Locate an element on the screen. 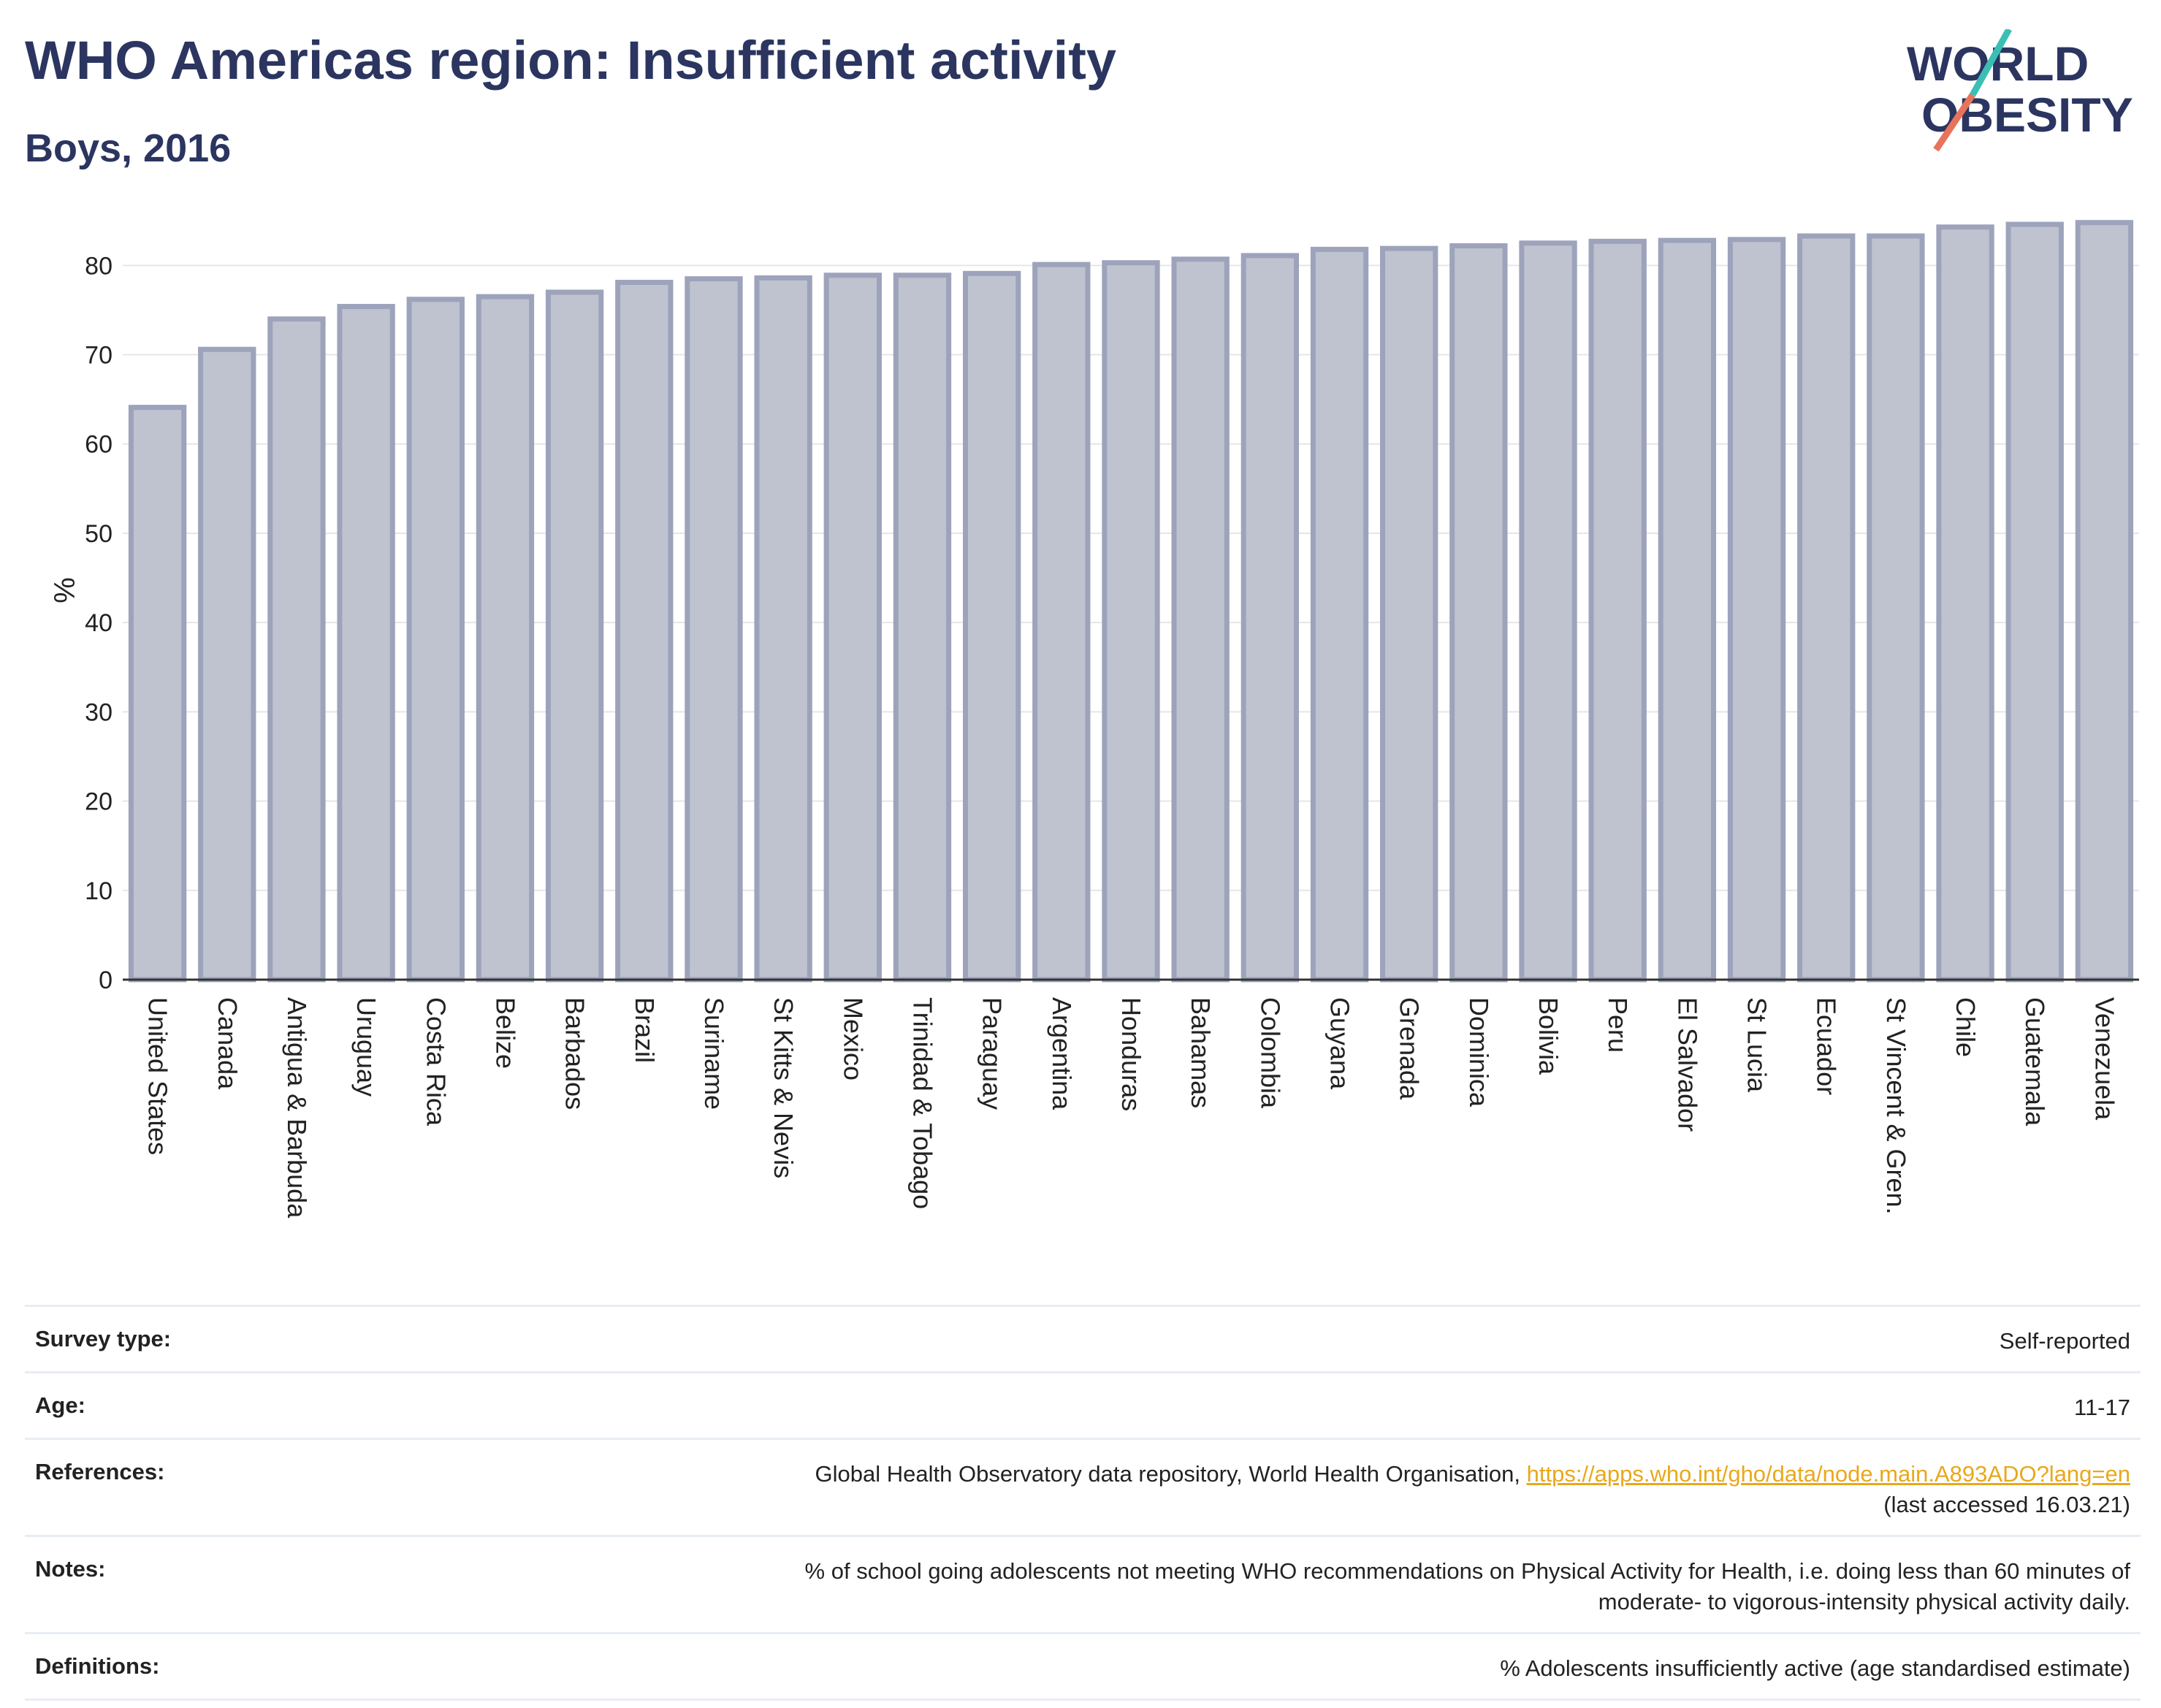 This screenshot has width=2161, height=1708. logo-slash-coral is located at coordinates (1954, 122).